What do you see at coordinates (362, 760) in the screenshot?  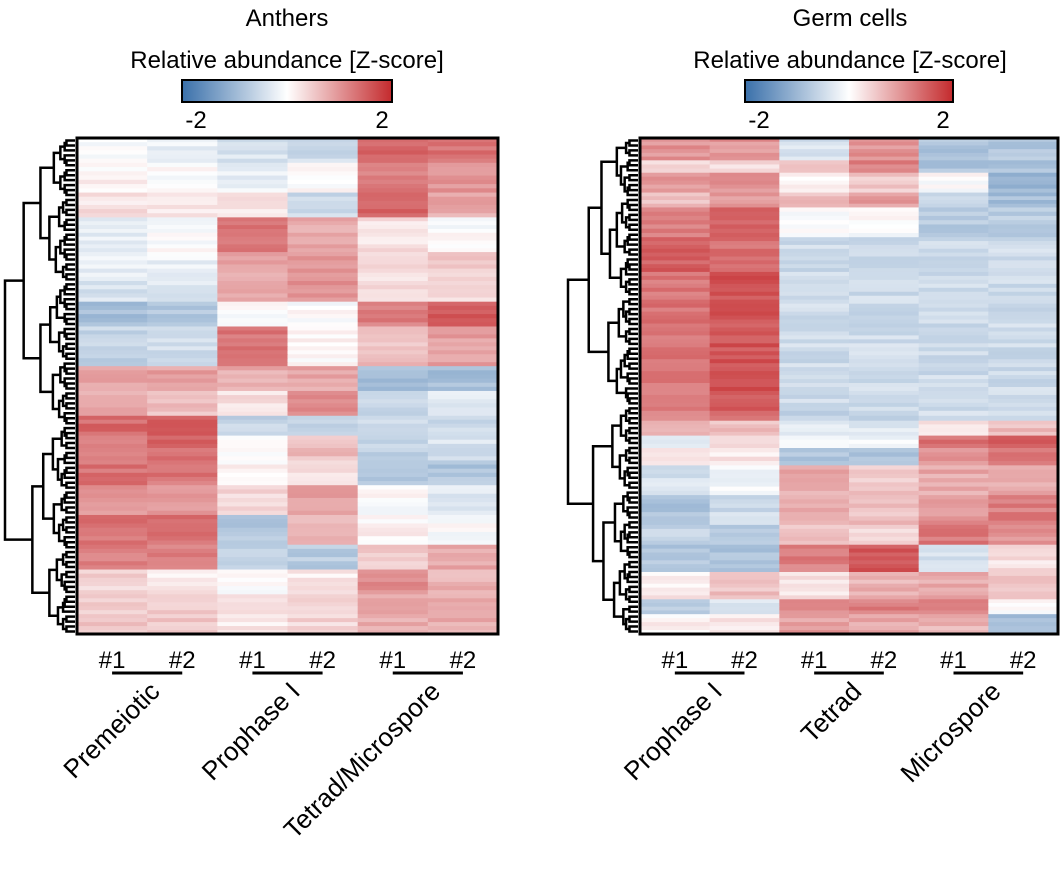 I see `group-label: Tetrad/Microspore` at bounding box center [362, 760].